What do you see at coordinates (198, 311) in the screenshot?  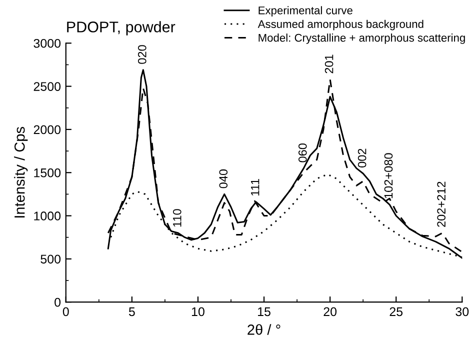 I see `x-tick-label: 10` at bounding box center [198, 311].